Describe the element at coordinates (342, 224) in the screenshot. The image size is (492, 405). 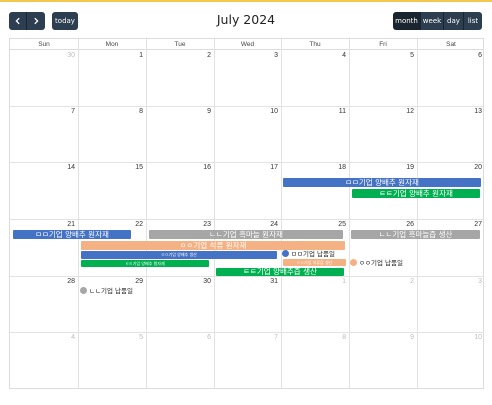
I see `day-number: 25` at that location.